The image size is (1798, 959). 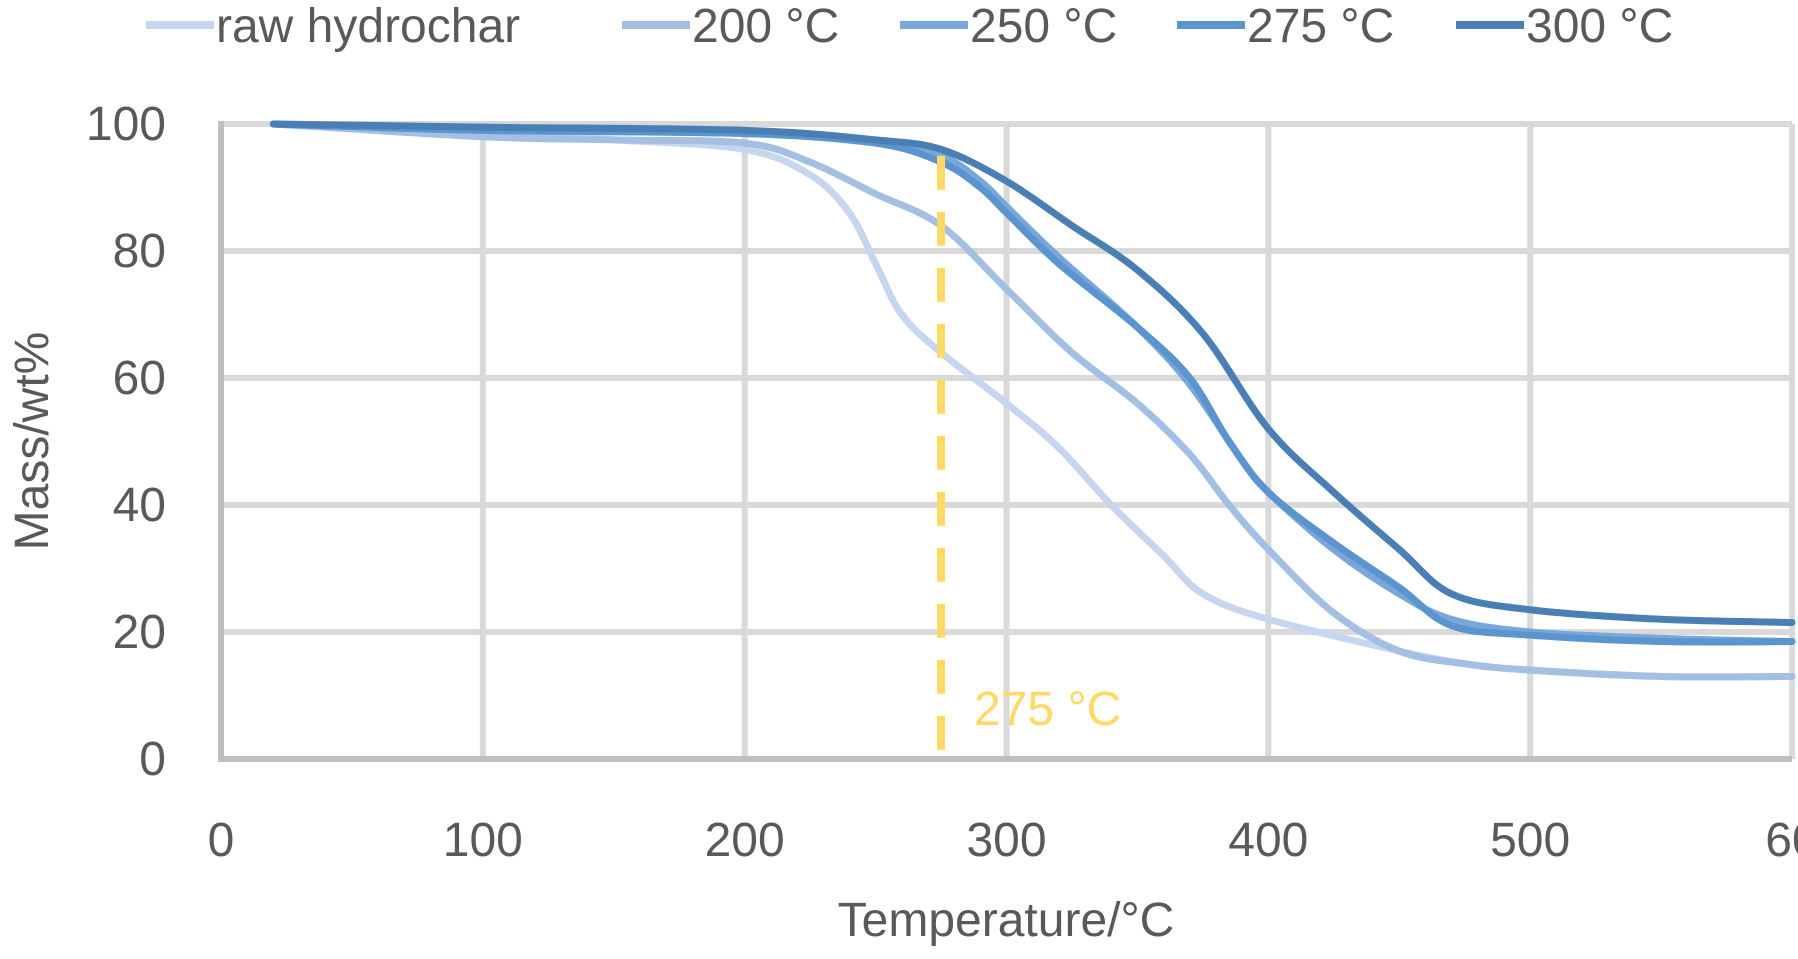 What do you see at coordinates (1006, 840) in the screenshot?
I see `x-tick-label: 300` at bounding box center [1006, 840].